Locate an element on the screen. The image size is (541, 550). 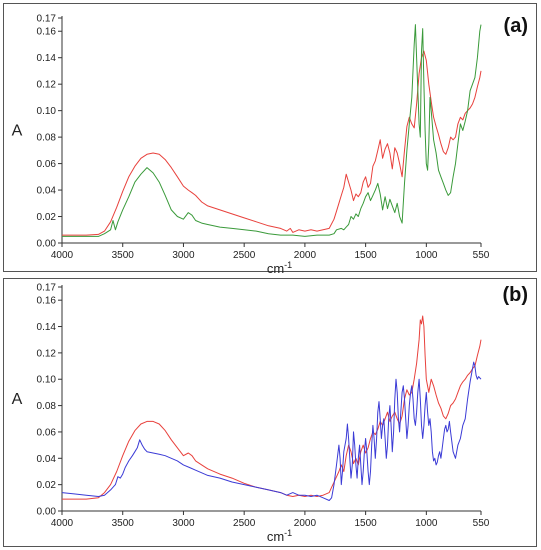
panel-label: (b) is located at coordinates (515, 295).